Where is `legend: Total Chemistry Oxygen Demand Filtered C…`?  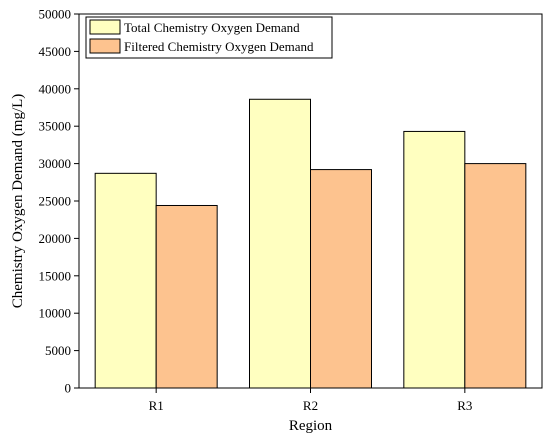 legend: Total Chemistry Oxygen Demand Filtered C… is located at coordinates (209, 37).